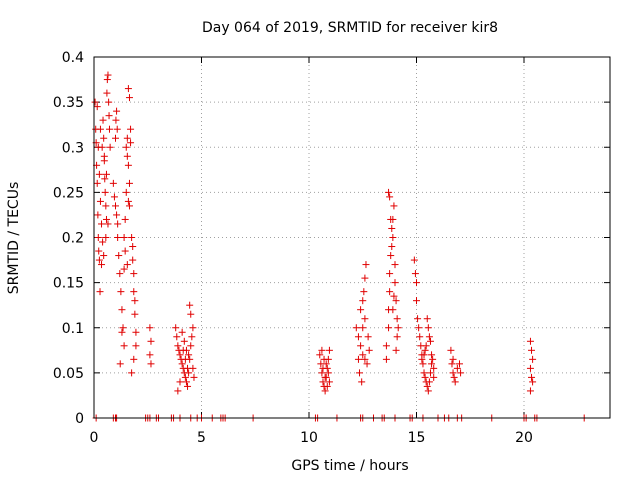 The width and height of the screenshot is (640, 480). What do you see at coordinates (201, 438) in the screenshot?
I see `x-tick-label: 5` at bounding box center [201, 438].